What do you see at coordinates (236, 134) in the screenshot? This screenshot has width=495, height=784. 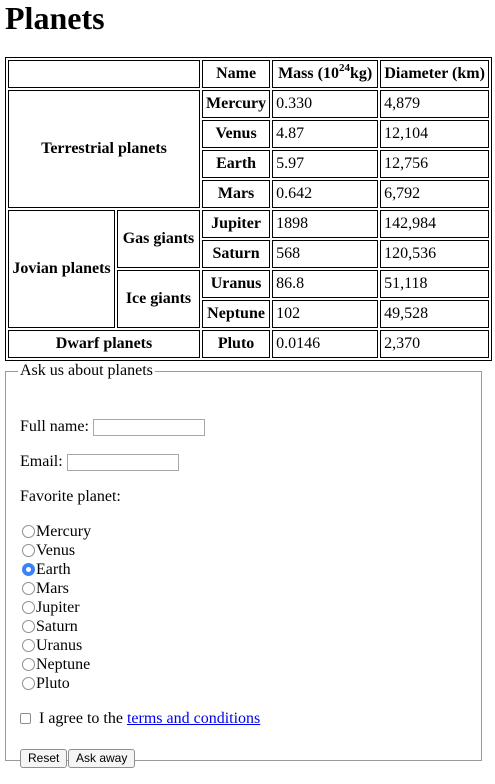 I see `planet-name: Venus` at bounding box center [236, 134].